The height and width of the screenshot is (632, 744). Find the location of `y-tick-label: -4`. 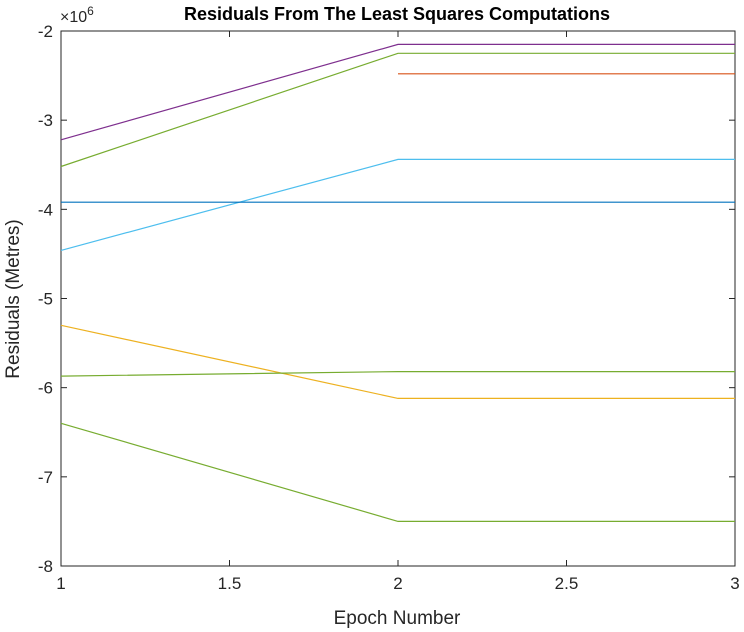

y-tick-label: -4 is located at coordinates (45, 209).